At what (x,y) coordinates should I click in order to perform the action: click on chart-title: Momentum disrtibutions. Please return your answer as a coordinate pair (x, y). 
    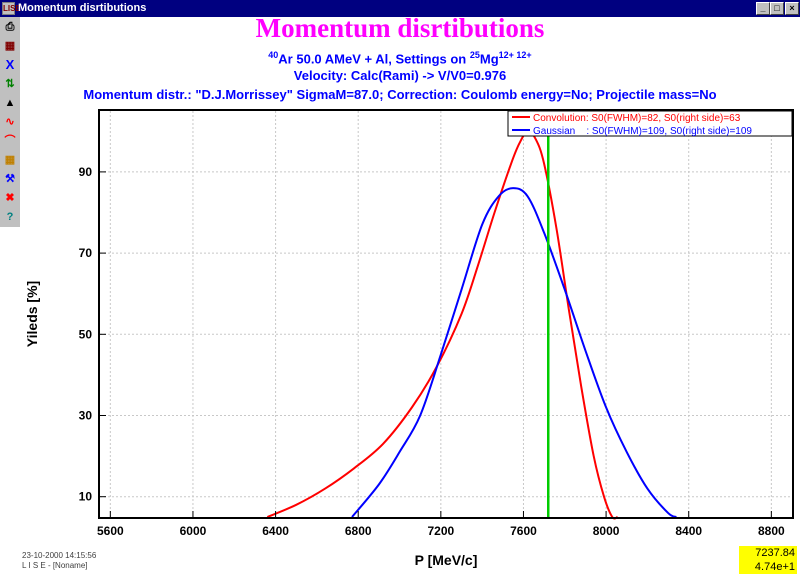
    Looking at the image, I should click on (400, 28).